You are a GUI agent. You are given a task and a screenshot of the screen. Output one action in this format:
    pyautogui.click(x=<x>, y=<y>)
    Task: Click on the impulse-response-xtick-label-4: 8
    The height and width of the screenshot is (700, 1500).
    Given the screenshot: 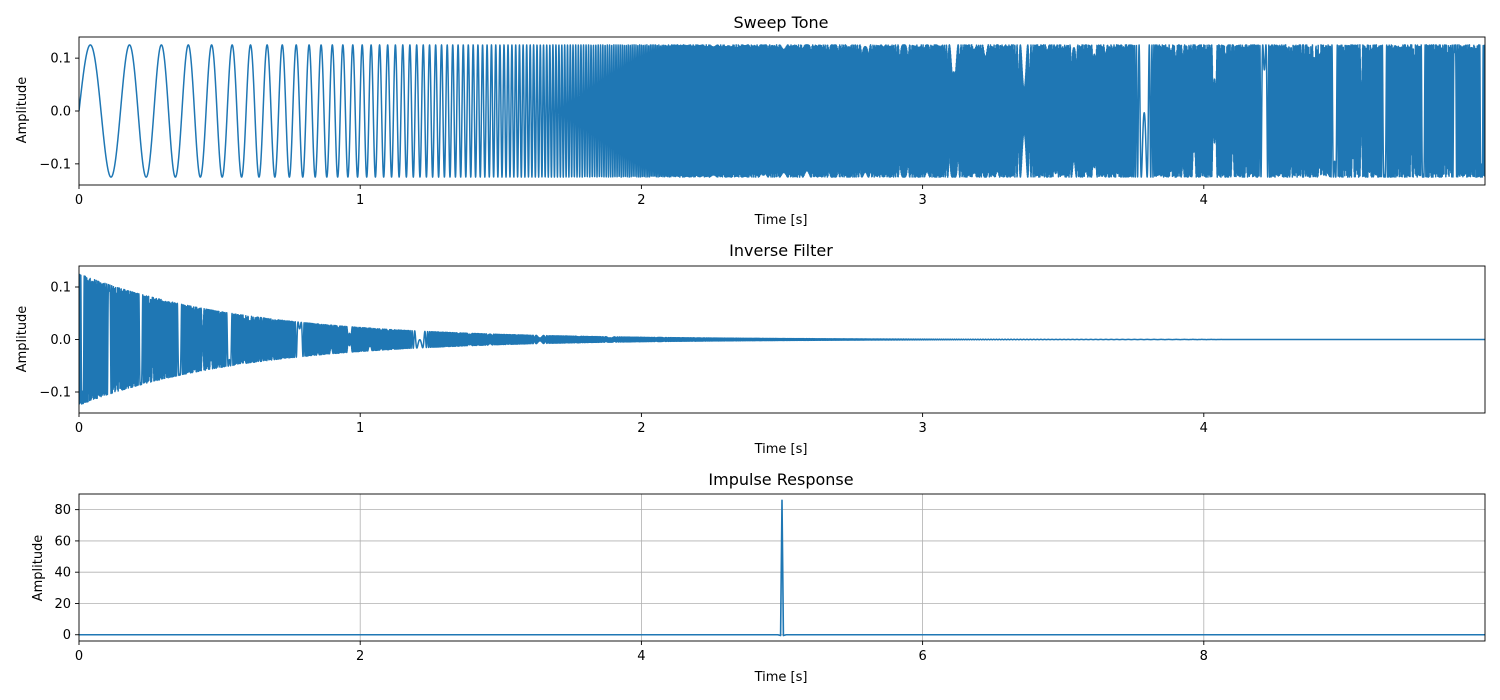 What is the action you would take?
    pyautogui.click(x=1204, y=656)
    